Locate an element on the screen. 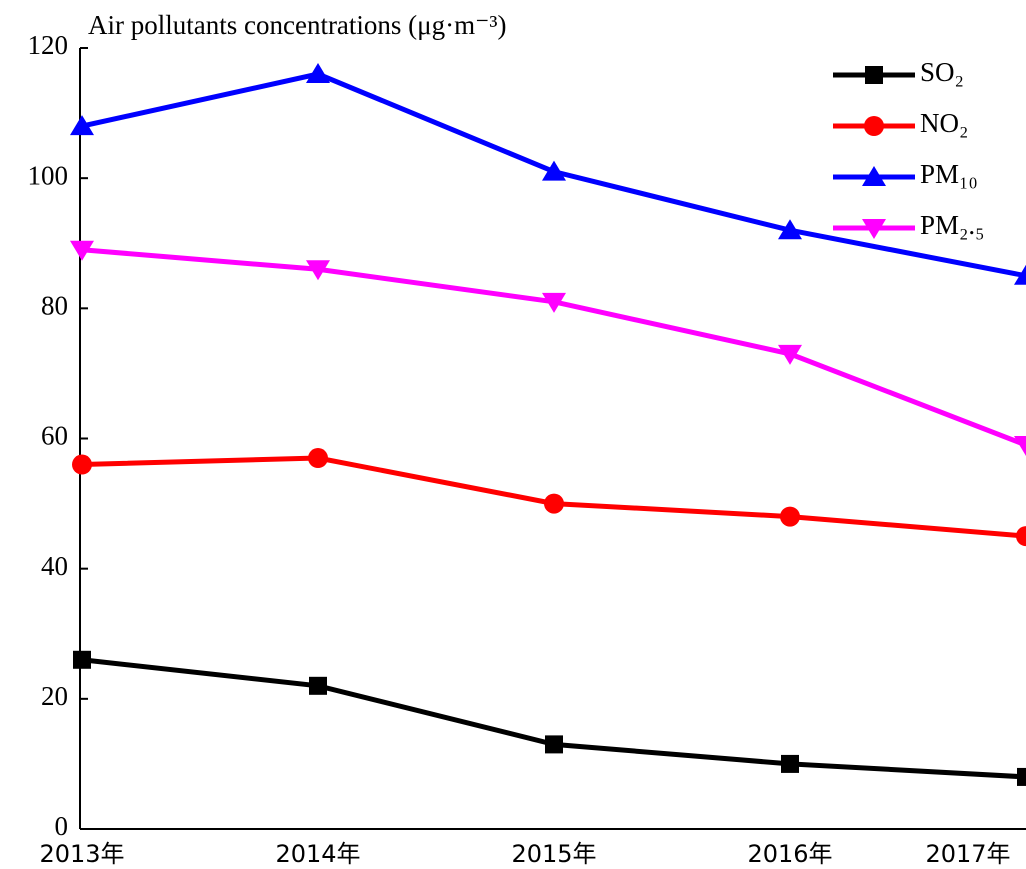 Image resolution: width=1026 pixels, height=869 pixels. legend-label: PM₂.₅ is located at coordinates (952, 225).